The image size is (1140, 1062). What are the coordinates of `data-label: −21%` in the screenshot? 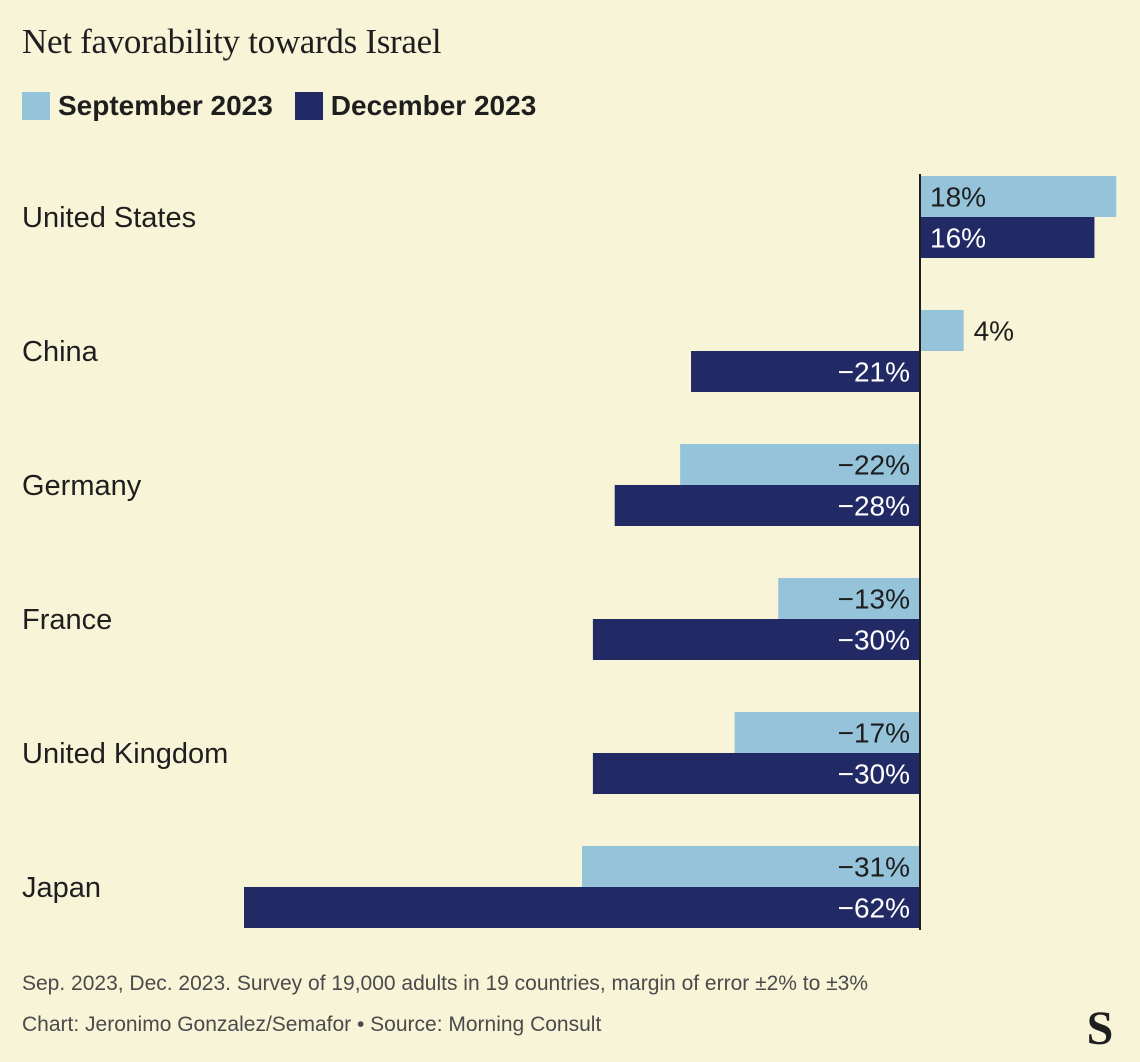 It's located at (874, 372).